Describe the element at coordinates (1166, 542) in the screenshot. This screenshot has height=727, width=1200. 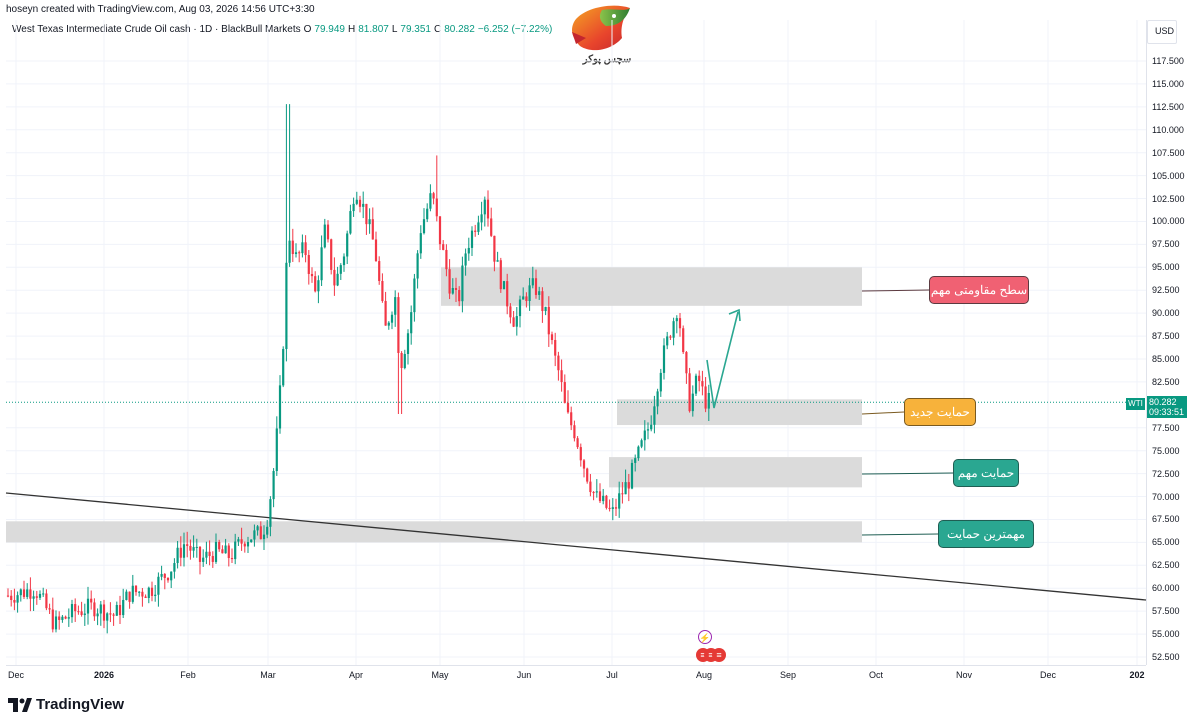
I see `price-tick-label: 65.000` at that location.